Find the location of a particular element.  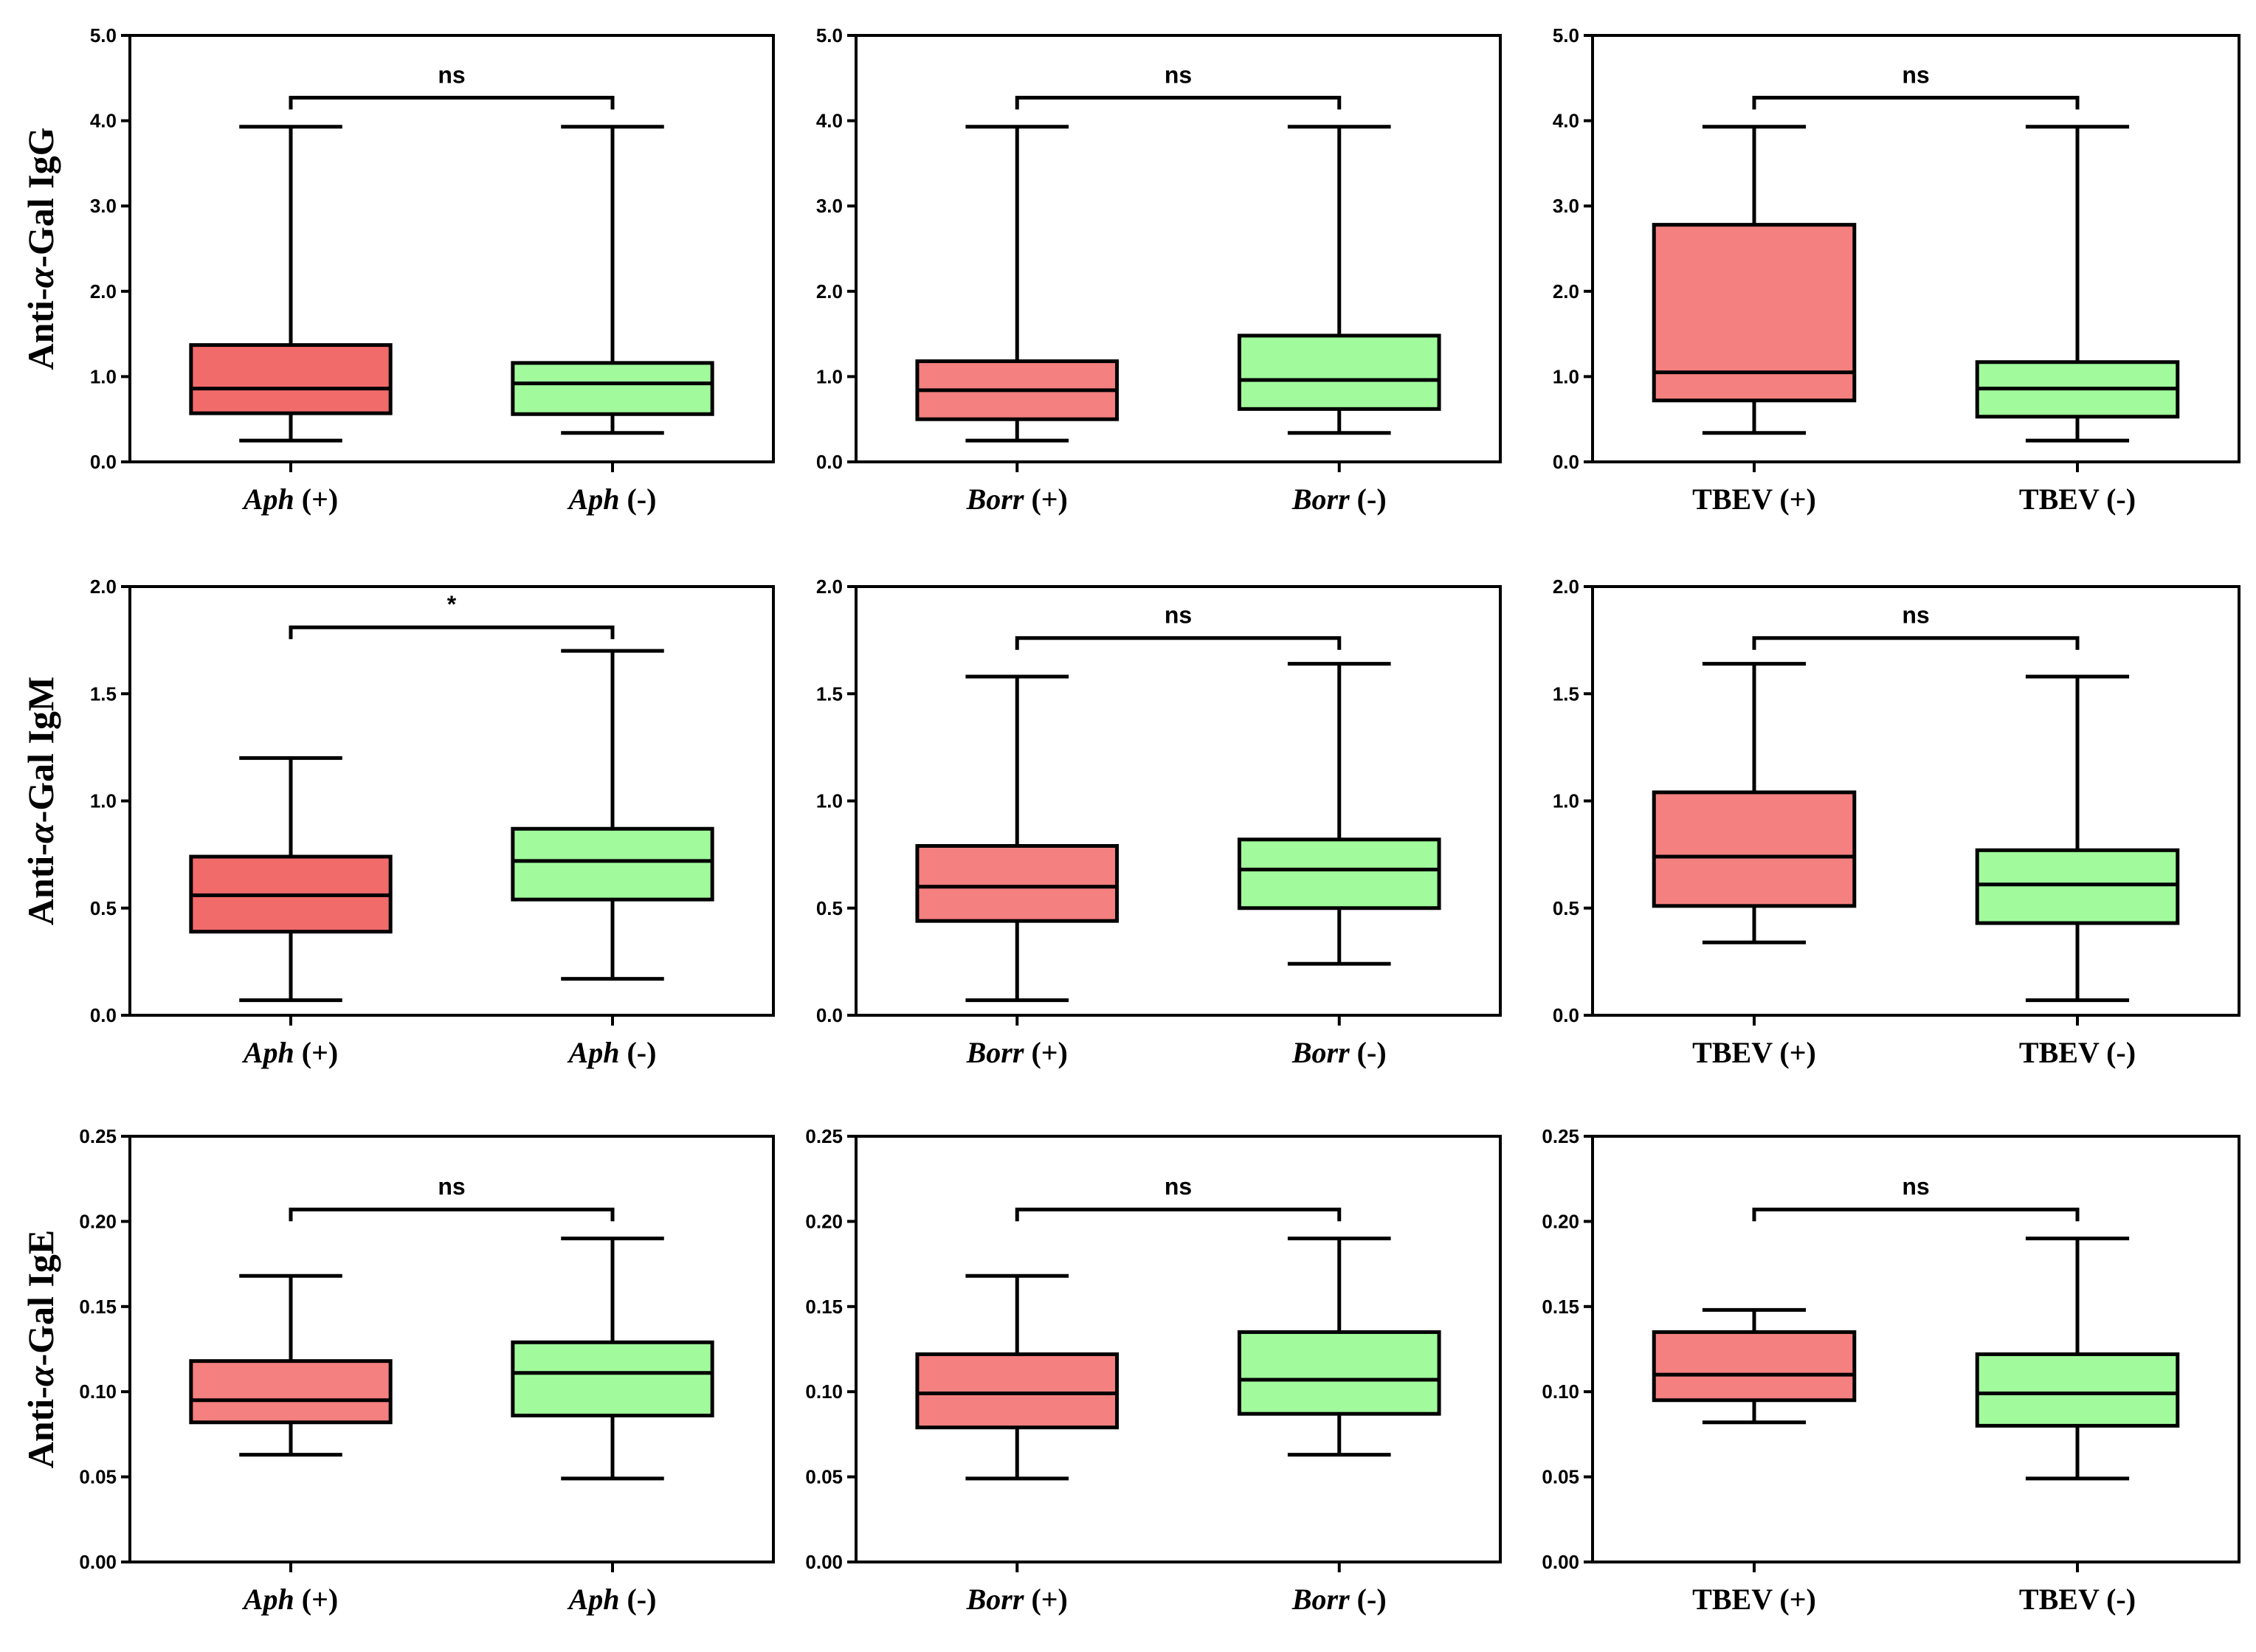

y-axis-title: Anti-α-Gal IgE is located at coordinates (40, 1349).